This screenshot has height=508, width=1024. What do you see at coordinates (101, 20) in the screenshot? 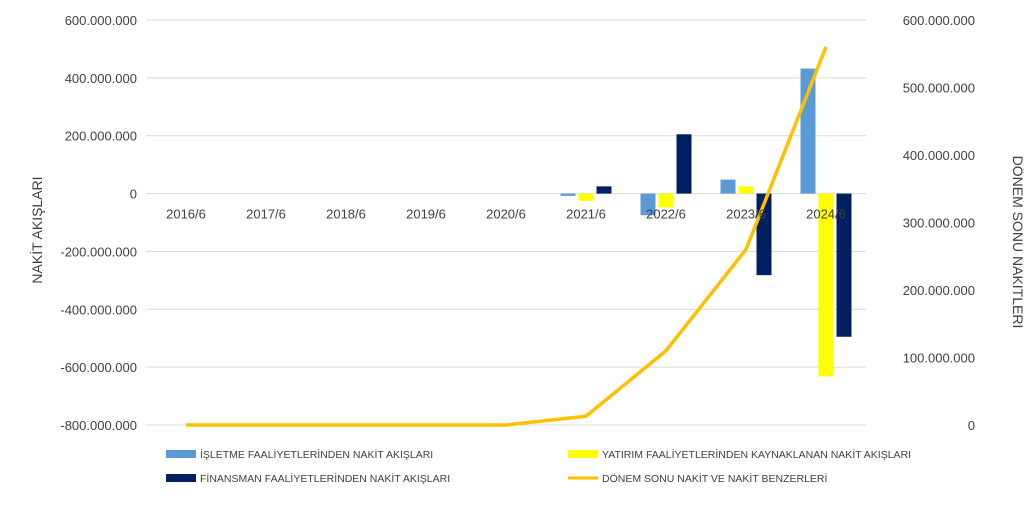
I see `left-tick-label: 600.000.000` at bounding box center [101, 20].